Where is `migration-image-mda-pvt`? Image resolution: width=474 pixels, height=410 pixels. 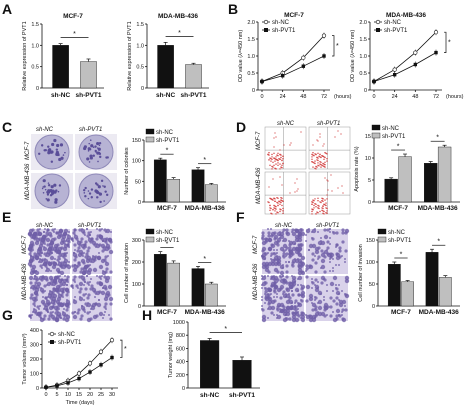
migration-image-mda-pvt is located at coordinates (92, 299).